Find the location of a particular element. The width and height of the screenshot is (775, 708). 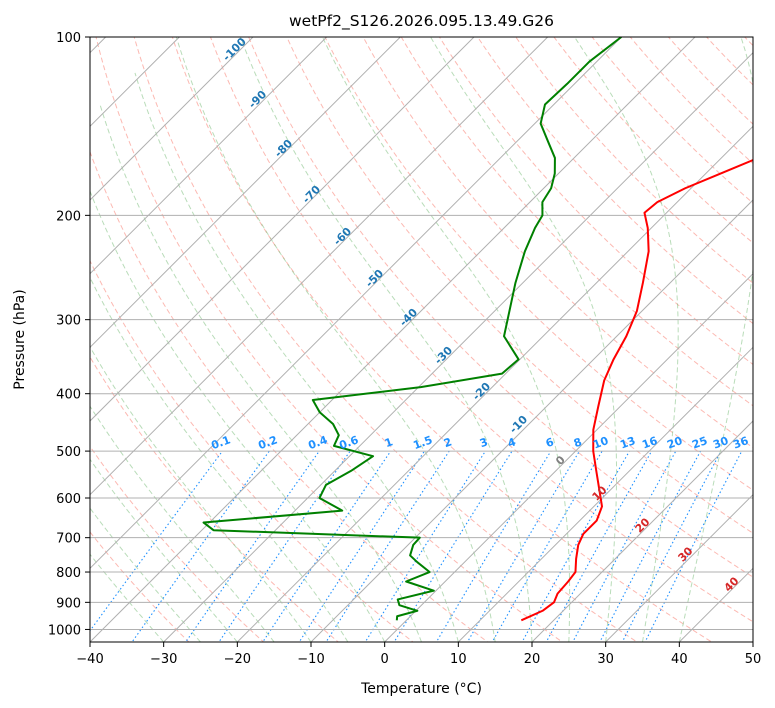

mixing-ratio-label: 1.5 is located at coordinates (422, 442).